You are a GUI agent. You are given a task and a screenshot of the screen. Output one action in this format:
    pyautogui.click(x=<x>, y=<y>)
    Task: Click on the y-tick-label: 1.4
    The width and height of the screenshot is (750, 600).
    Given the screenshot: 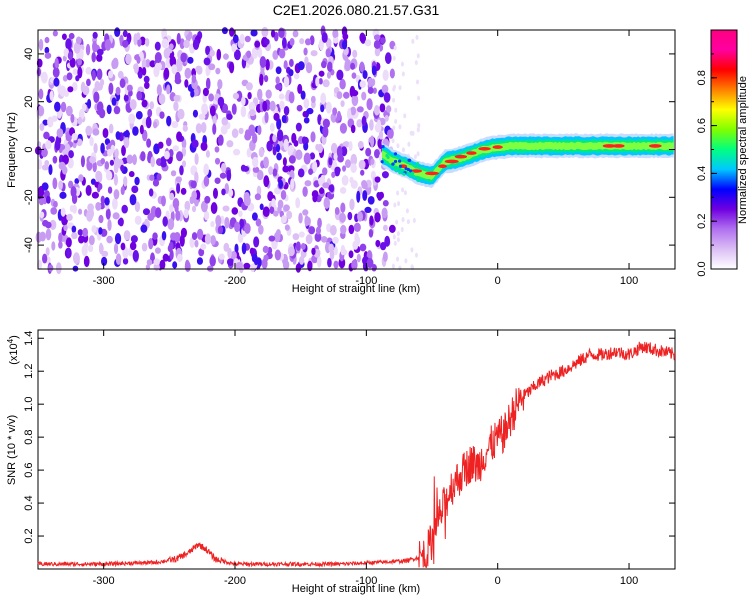 What is the action you would take?
    pyautogui.click(x=29, y=338)
    